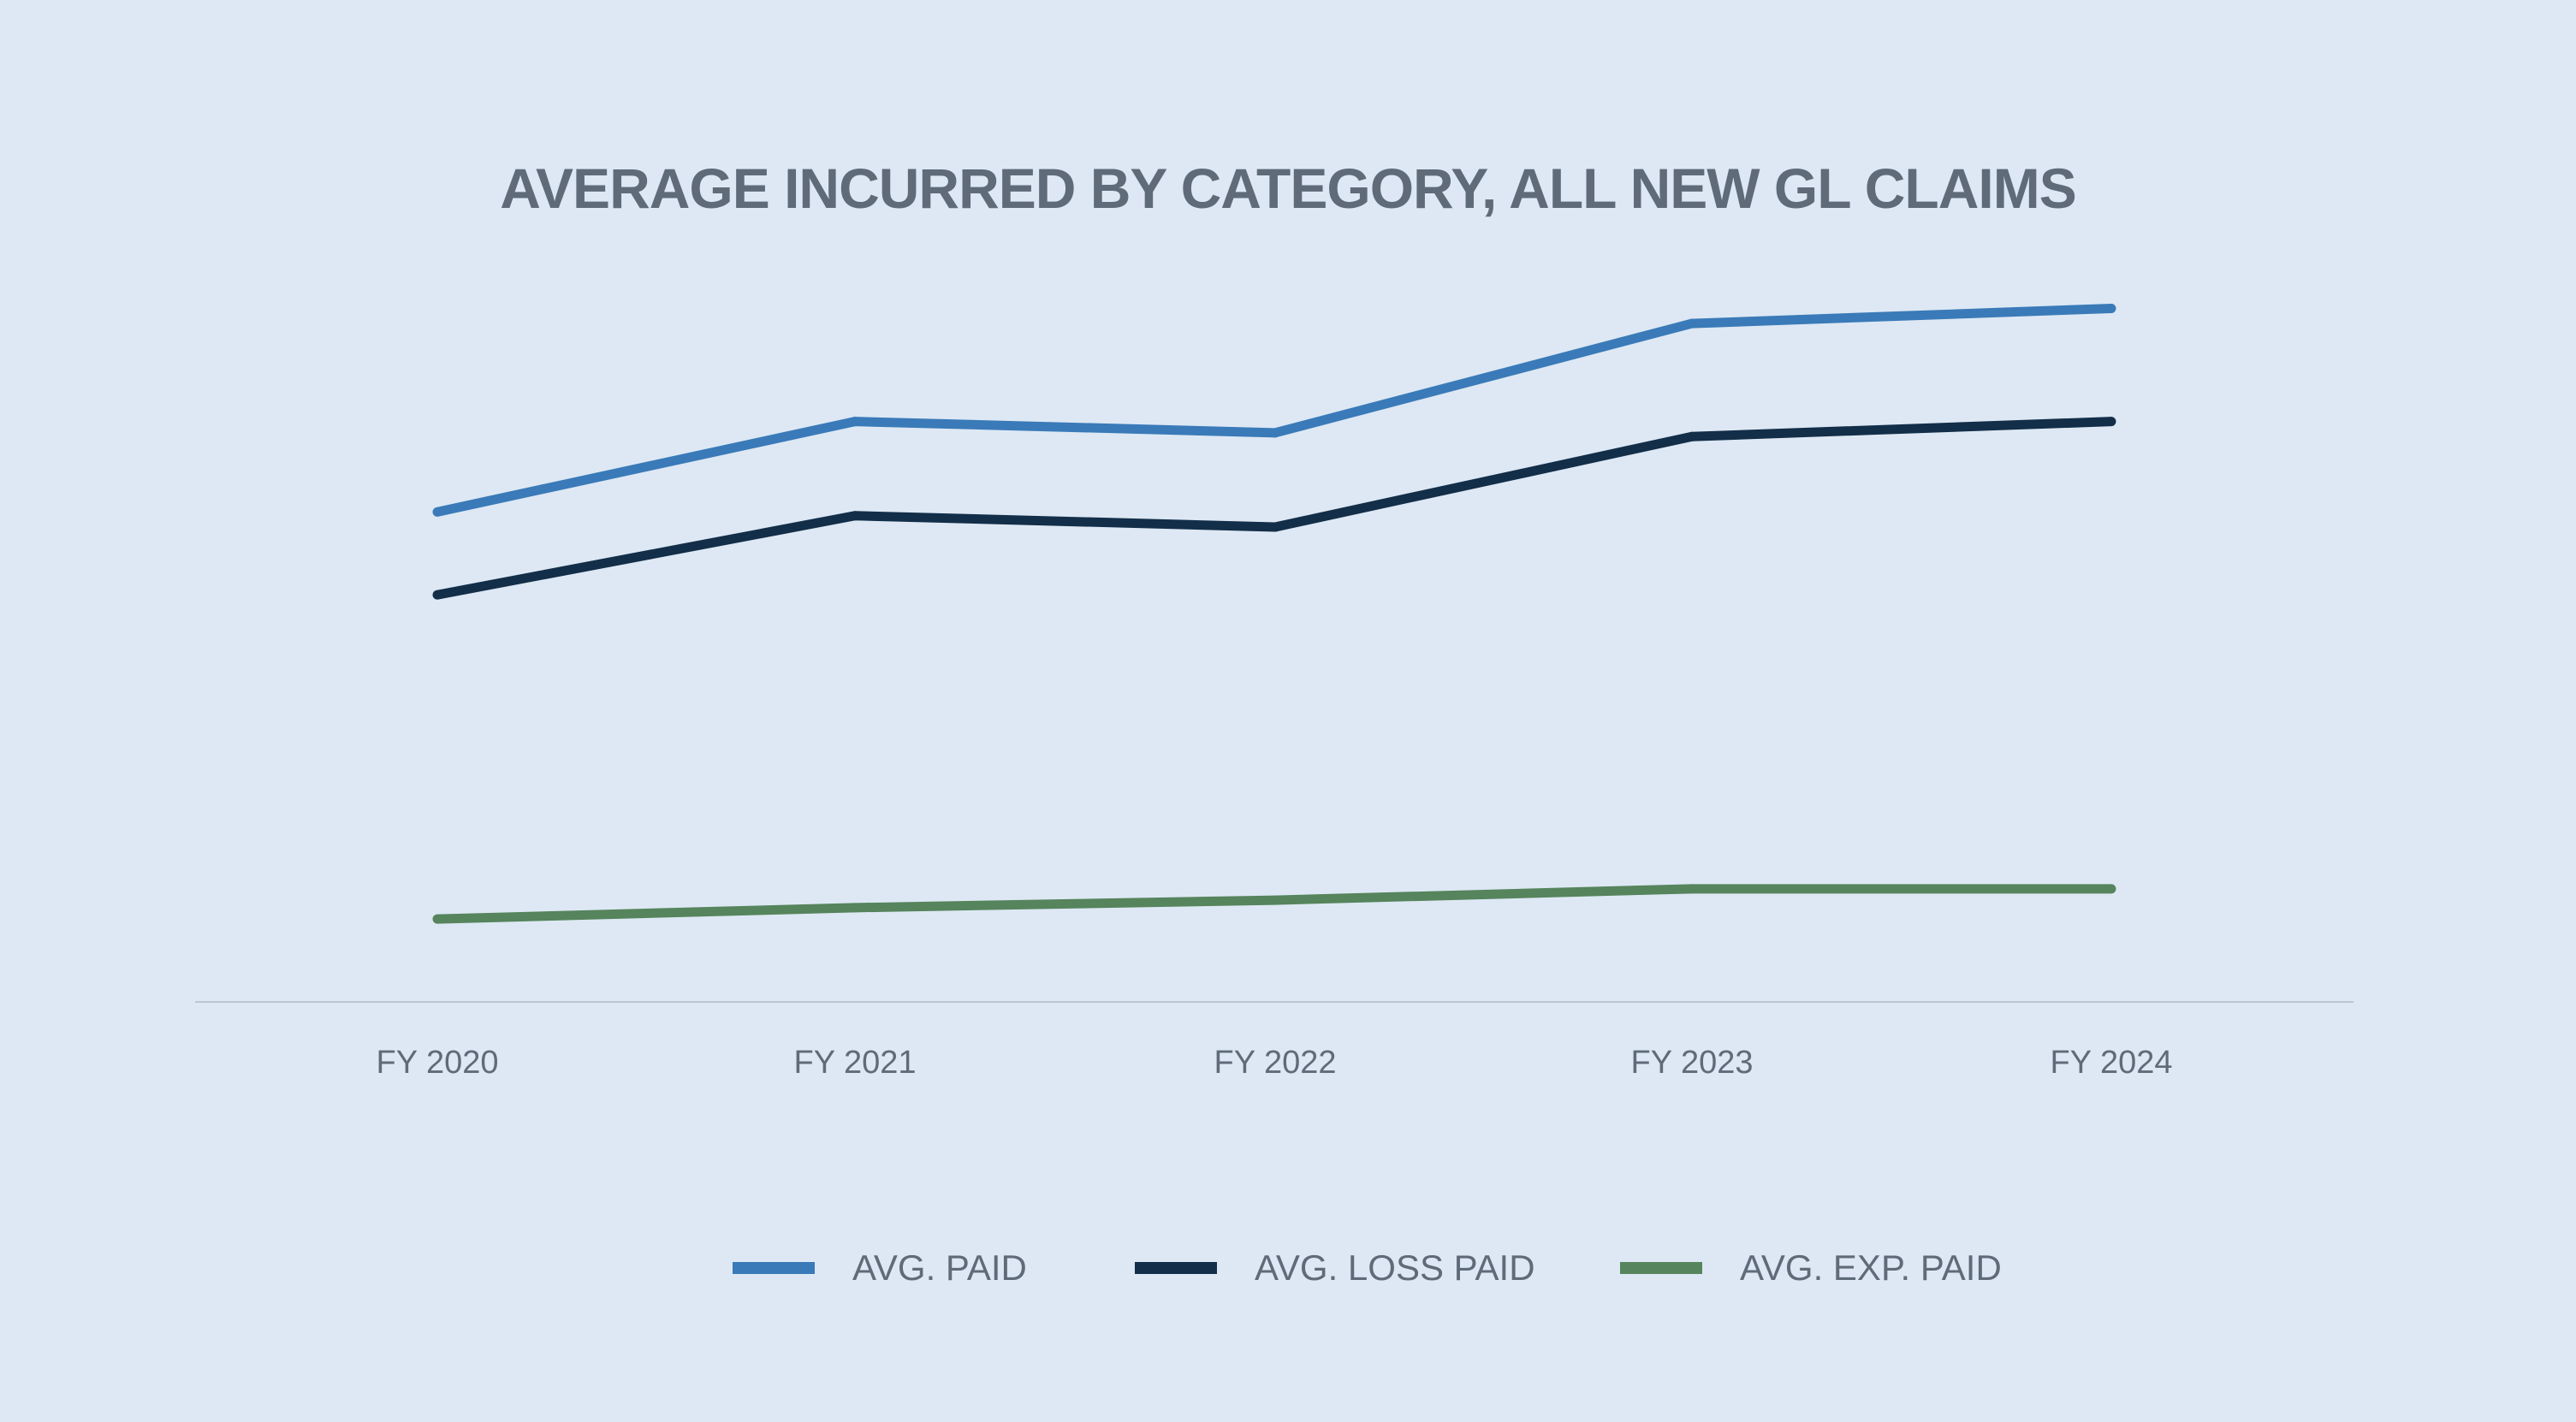  I want to click on data-point-avg-loss-paid-fy-2022, so click(1275, 527).